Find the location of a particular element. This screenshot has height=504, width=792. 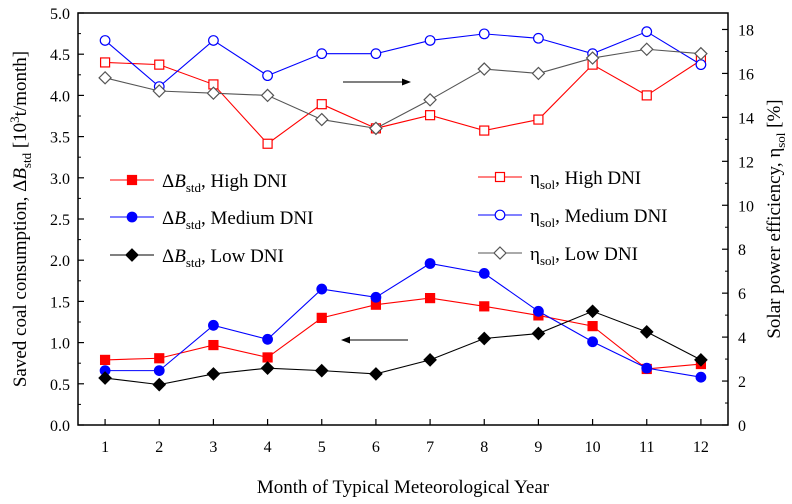

x-tick-label: 3 is located at coordinates (213, 447).